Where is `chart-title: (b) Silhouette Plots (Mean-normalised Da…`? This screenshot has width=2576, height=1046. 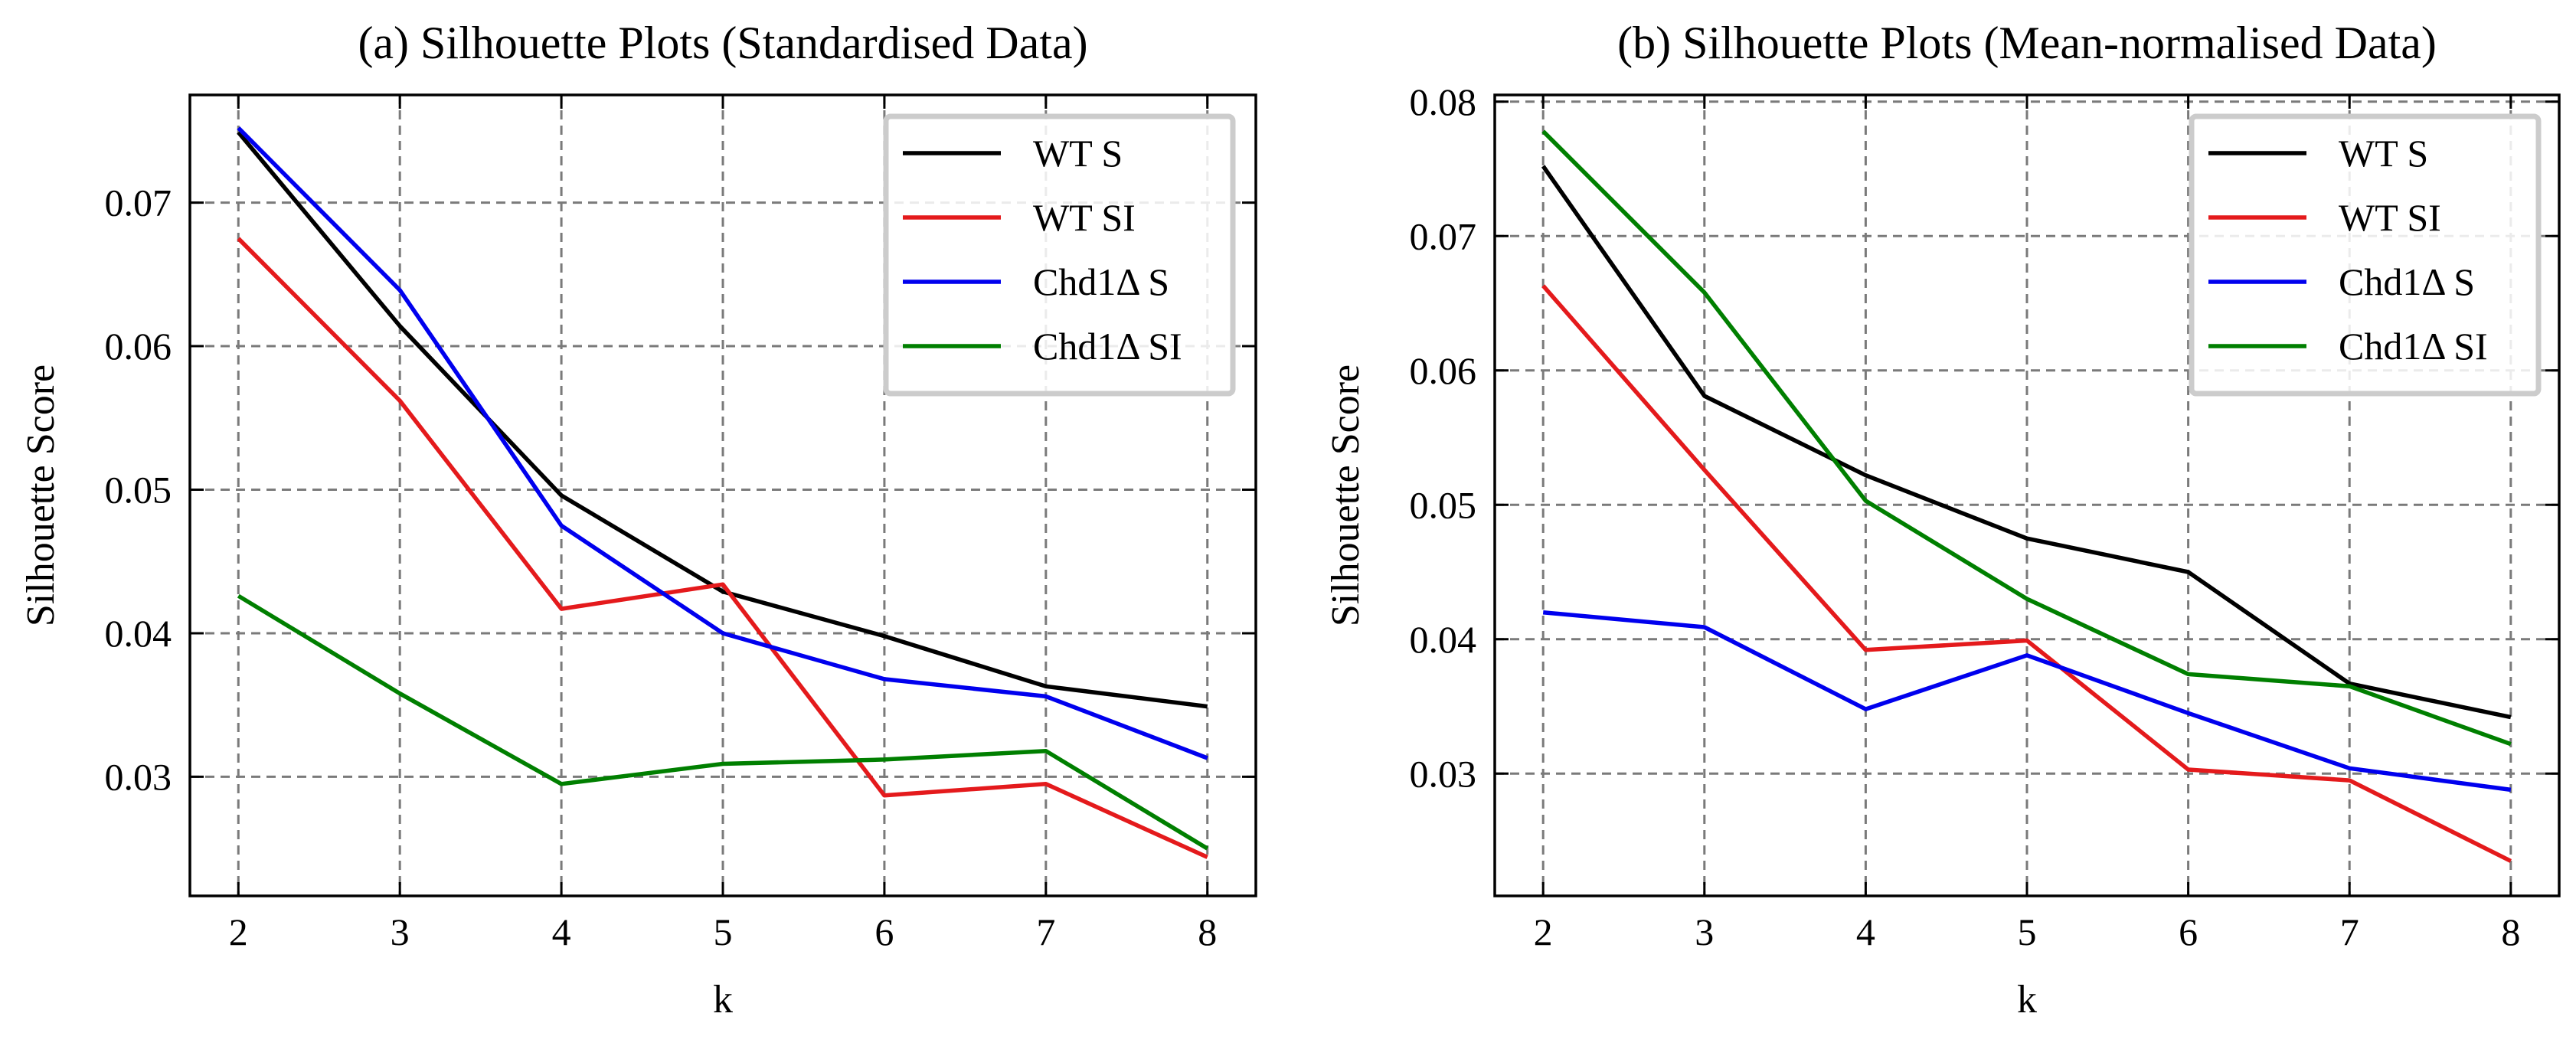
chart-title: (b) Silhouette Plots (Mean-normalised Da… is located at coordinates (2027, 43).